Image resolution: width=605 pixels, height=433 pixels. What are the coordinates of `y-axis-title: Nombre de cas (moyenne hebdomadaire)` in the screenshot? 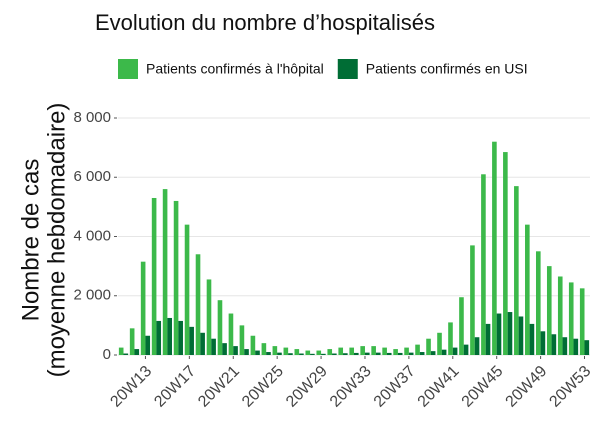 It's located at (43, 240).